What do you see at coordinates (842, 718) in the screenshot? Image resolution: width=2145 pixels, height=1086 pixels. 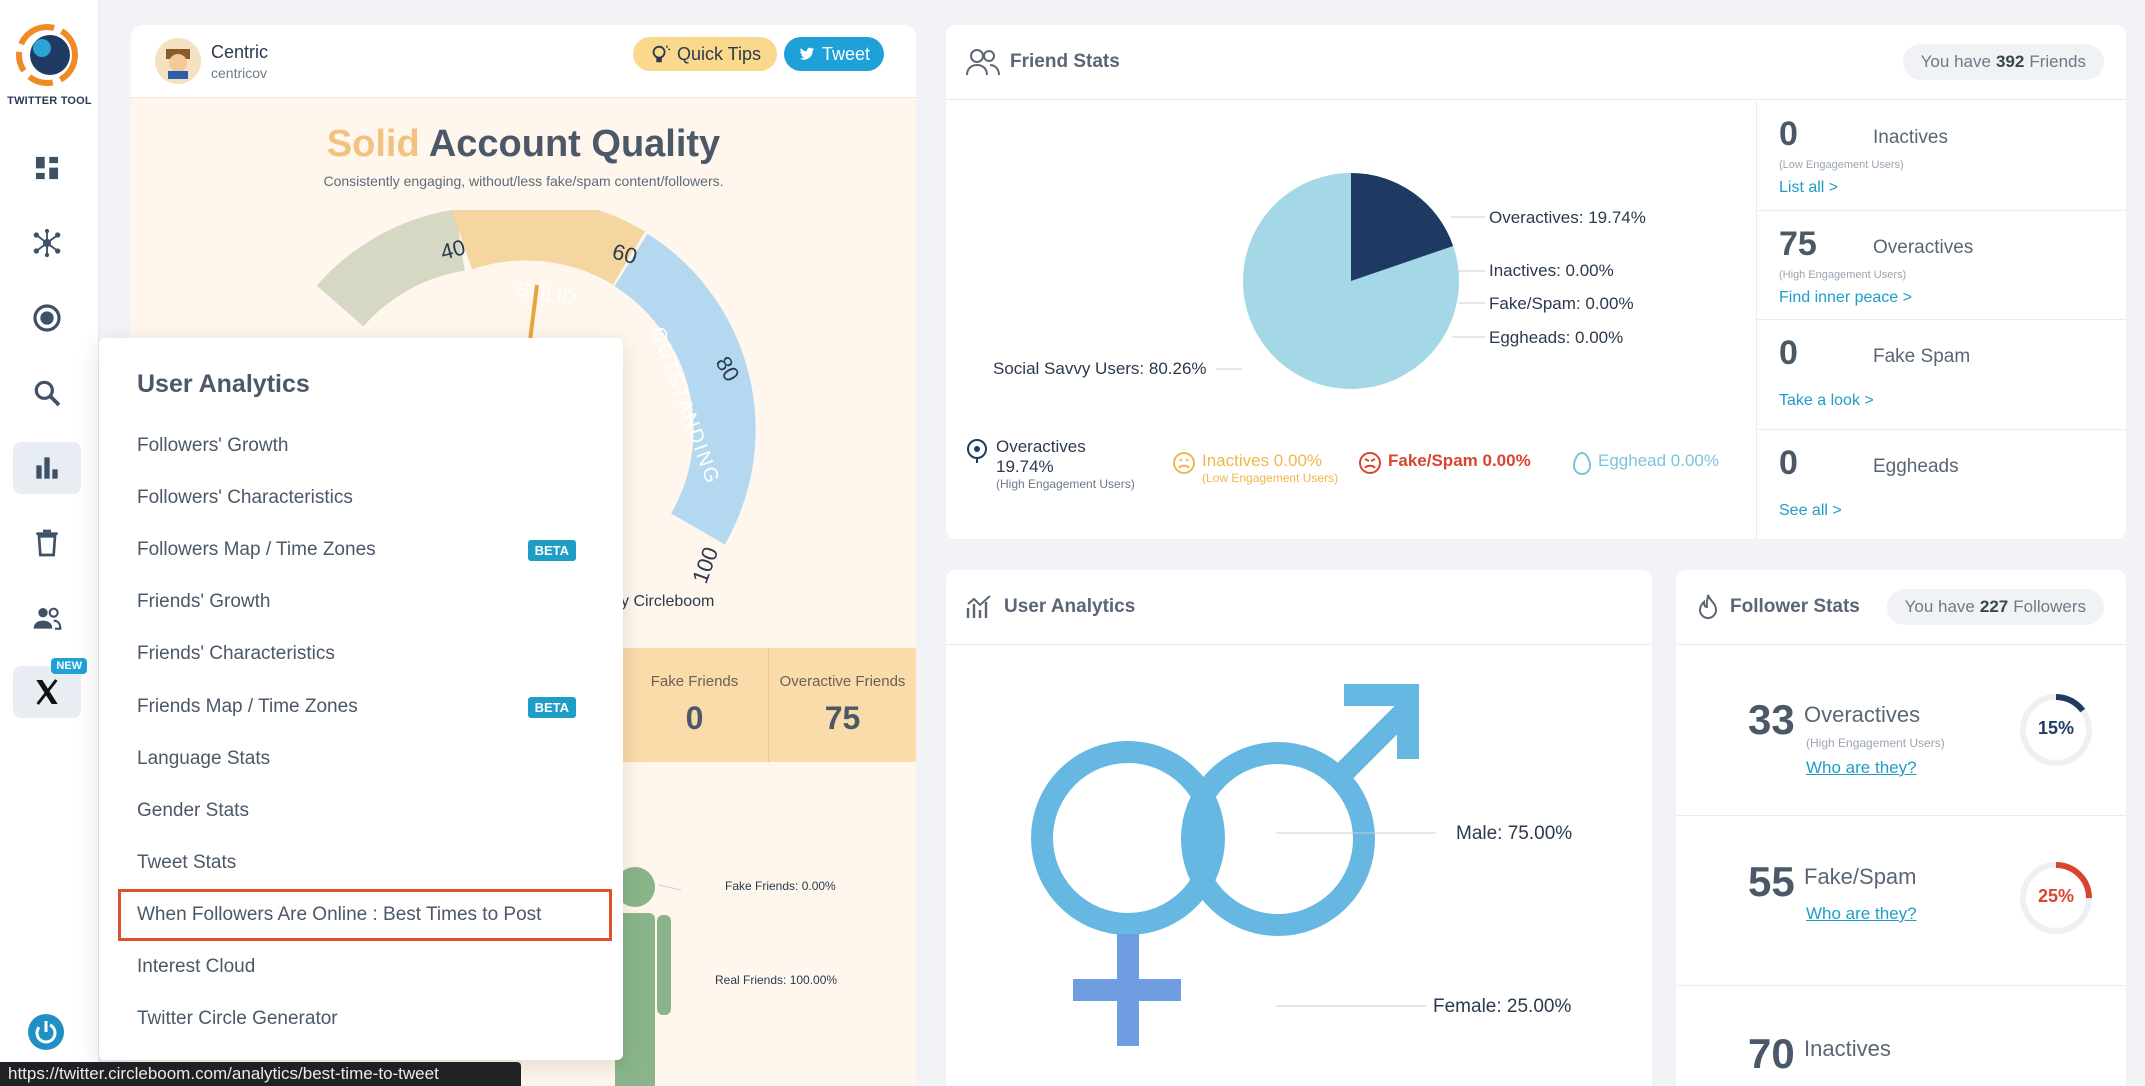 I see `stat-value: 75` at bounding box center [842, 718].